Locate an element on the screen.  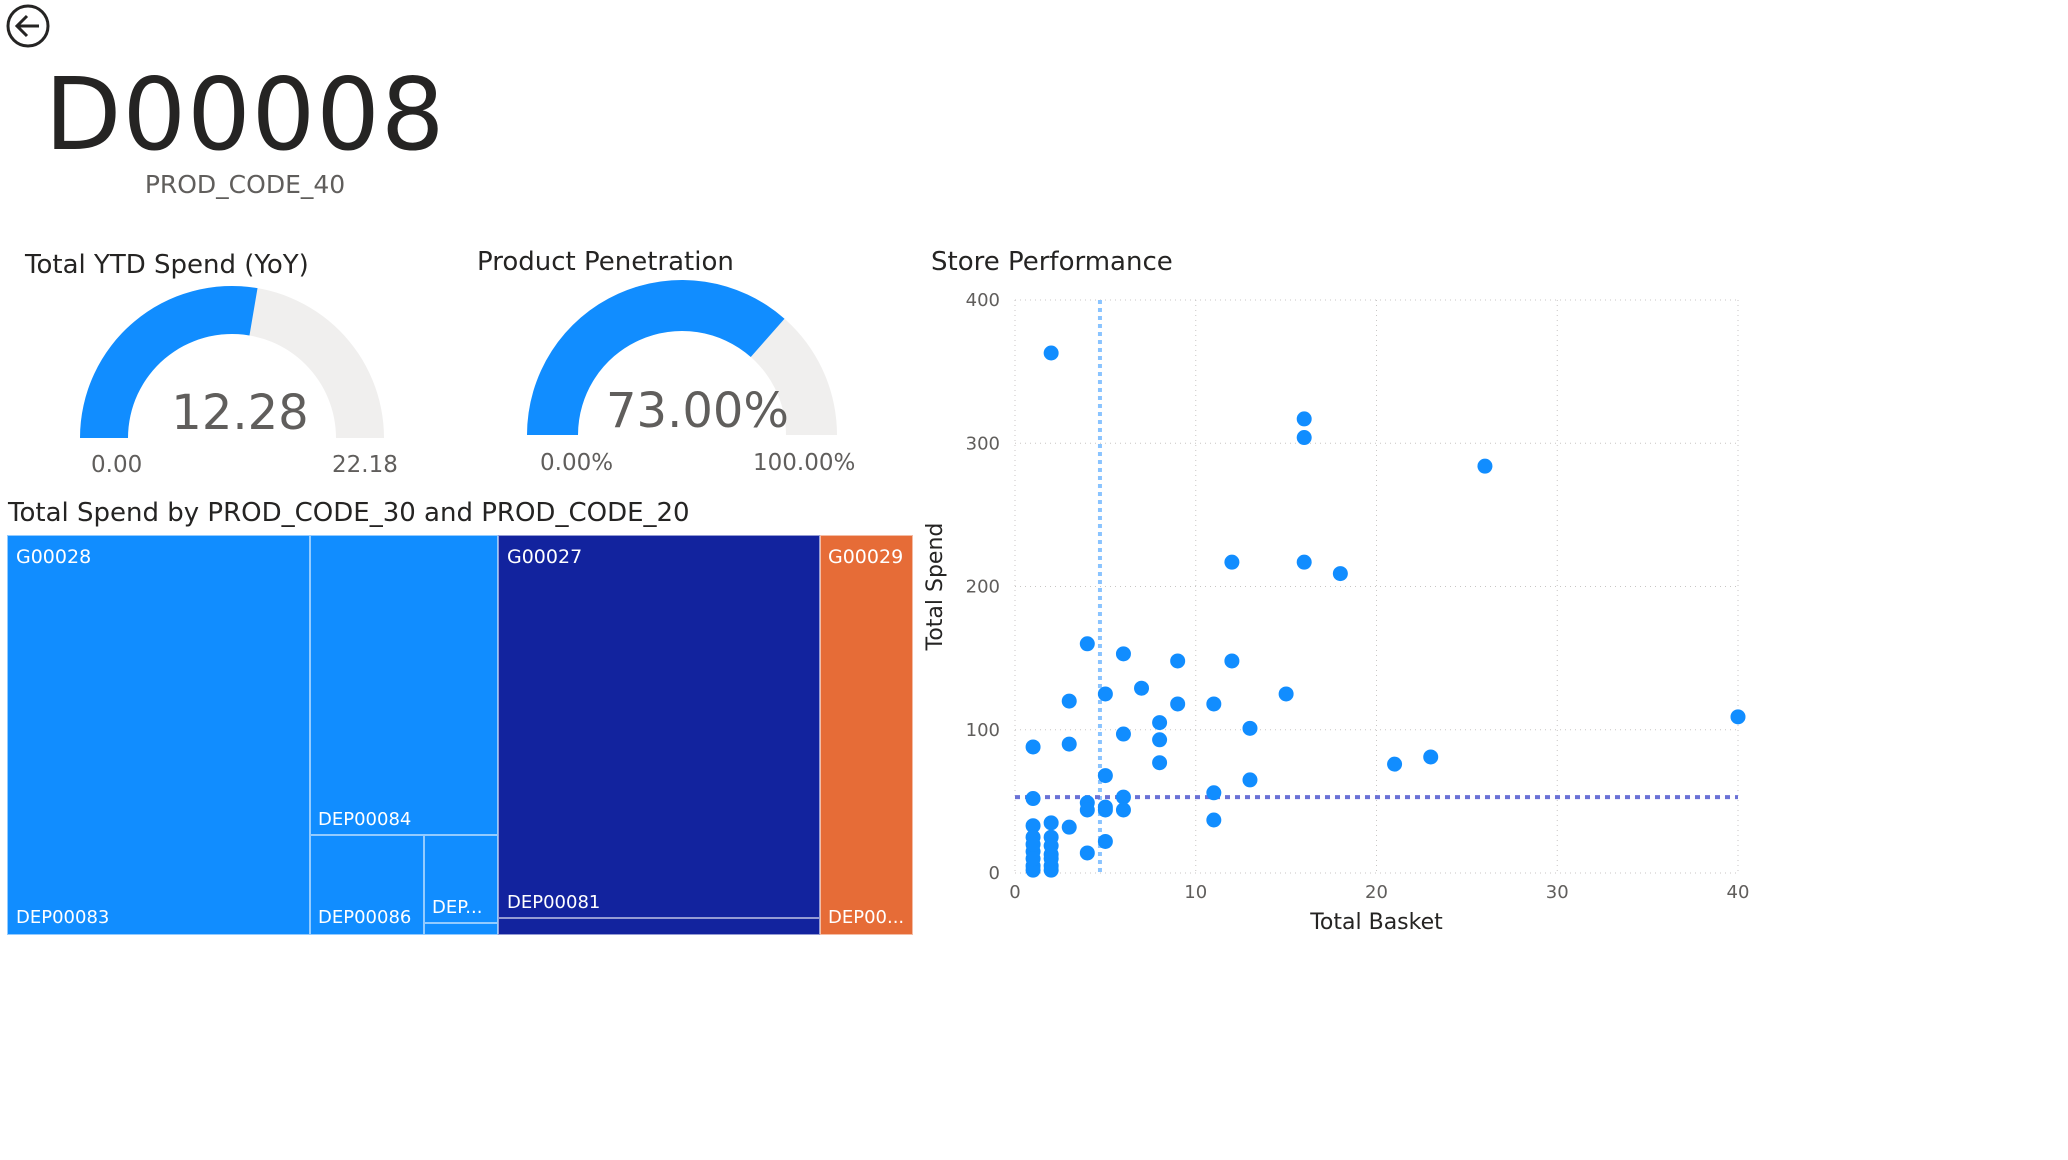
penetration-gauge-min: 0.00% is located at coordinates (577, 463).